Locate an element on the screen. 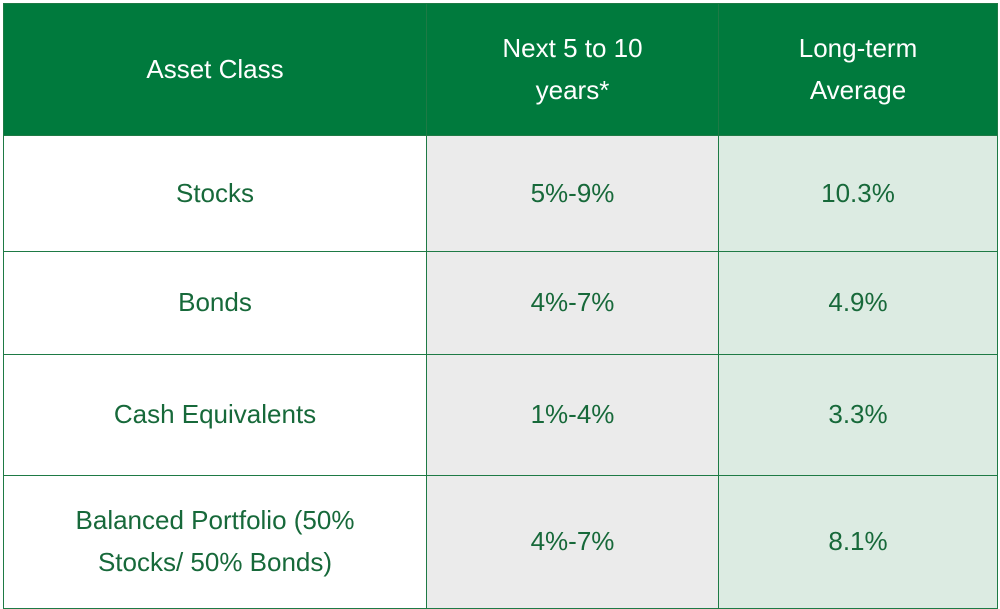 The width and height of the screenshot is (1000, 609). header-text: Long-term Average is located at coordinates (858, 68).